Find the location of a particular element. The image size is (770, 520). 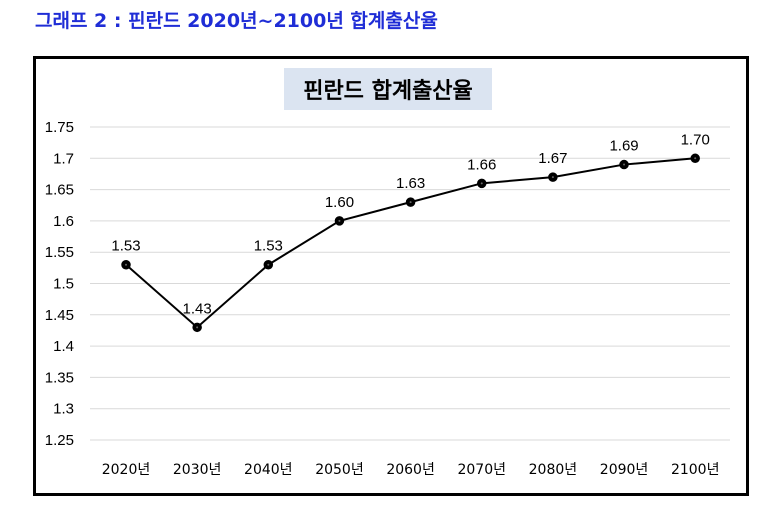

data-label: 1.67 is located at coordinates (552, 158).